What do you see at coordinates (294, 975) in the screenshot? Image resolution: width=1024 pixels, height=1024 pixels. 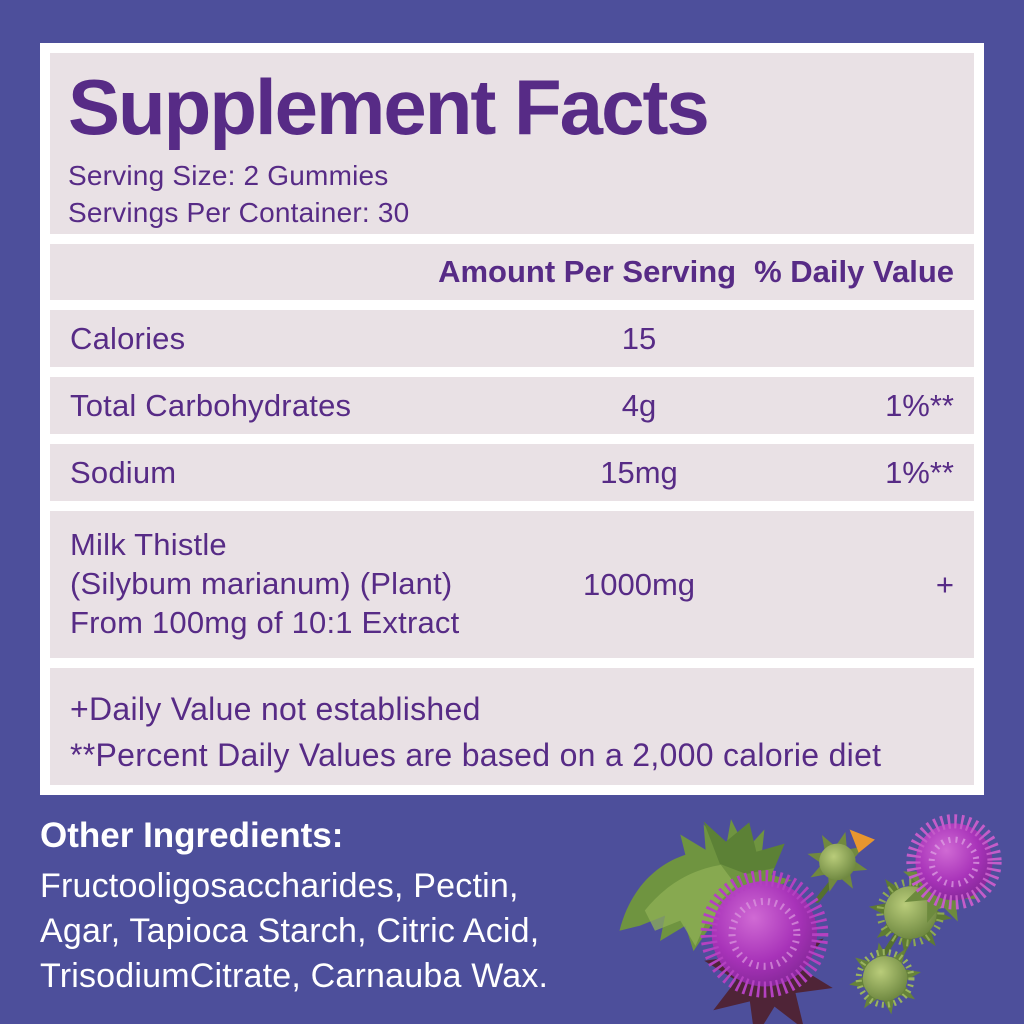 I see `other-ingredients-line: TrisodiumCitrate, Carnauba Wax.` at bounding box center [294, 975].